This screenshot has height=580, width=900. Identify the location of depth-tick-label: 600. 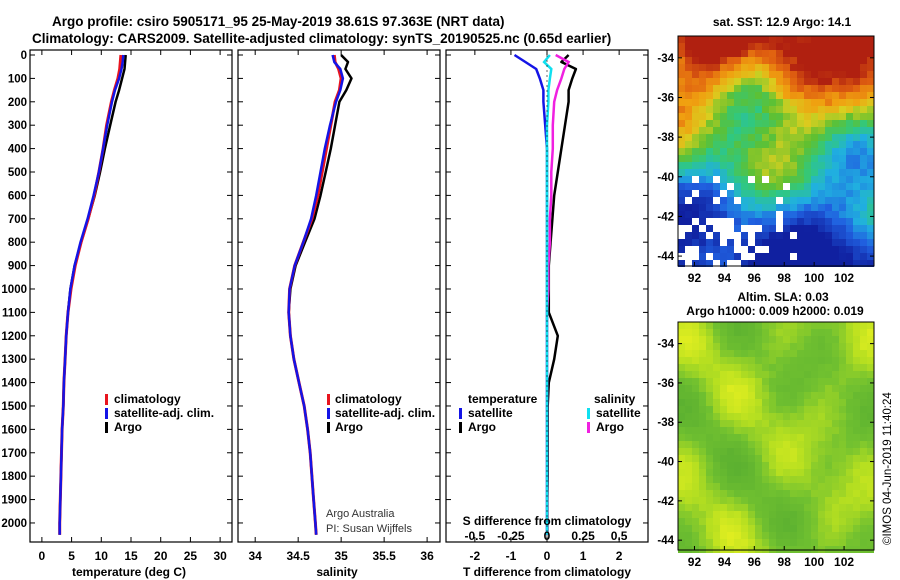
(17, 196).